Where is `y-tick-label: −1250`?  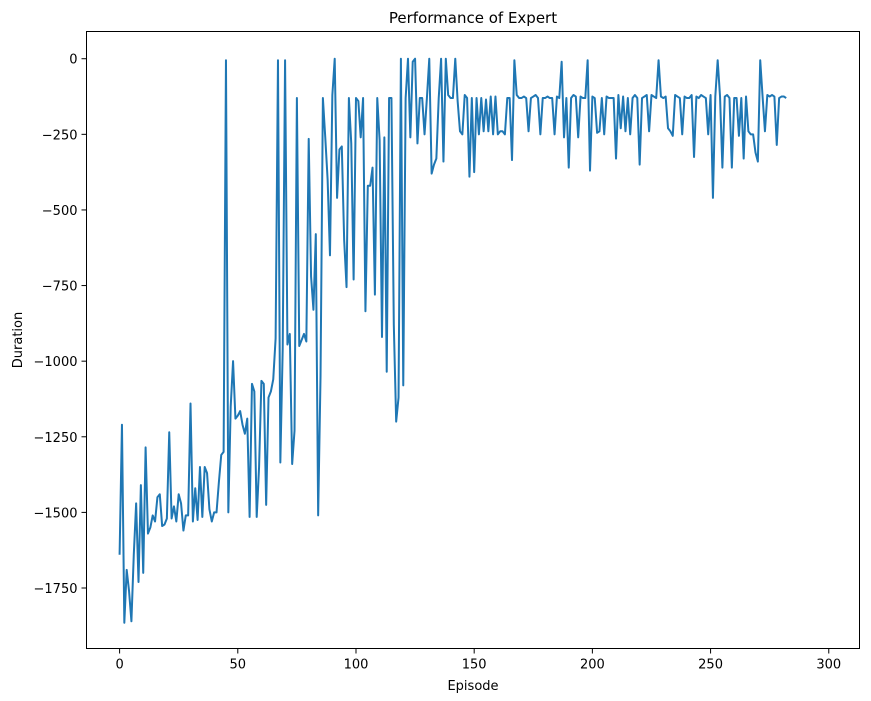
y-tick-label: −1250 is located at coordinates (56, 438).